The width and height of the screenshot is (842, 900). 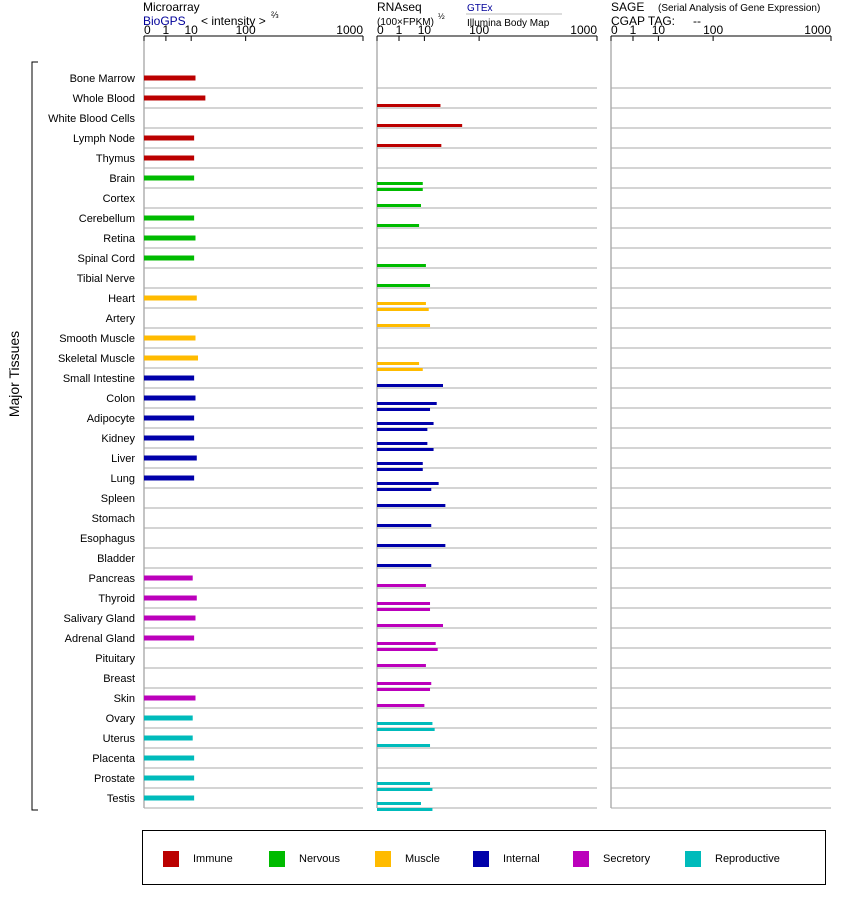 I want to click on tissue-label: Lung, so click(x=123, y=479).